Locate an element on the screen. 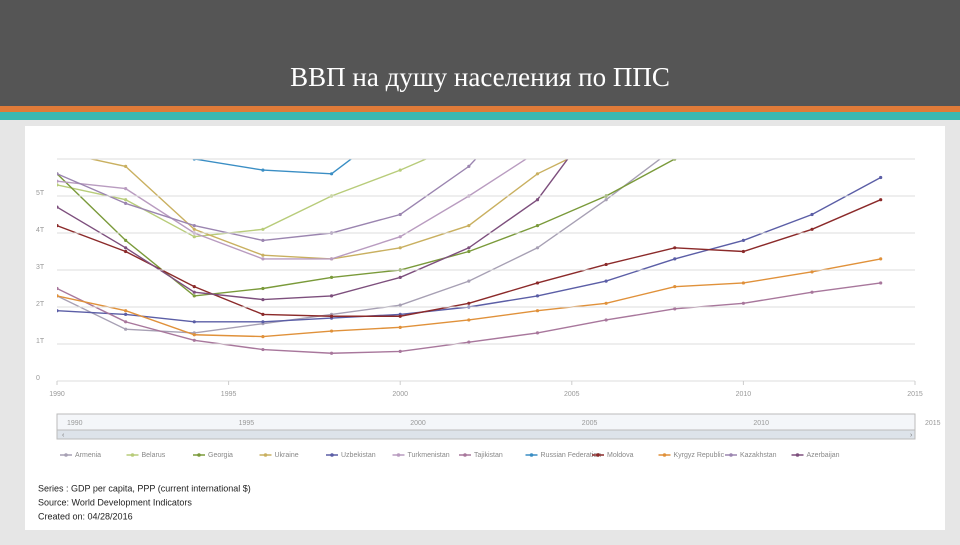 Image resolution: width=960 pixels, height=545 pixels. x-tick-label: 2005 is located at coordinates (572, 394).